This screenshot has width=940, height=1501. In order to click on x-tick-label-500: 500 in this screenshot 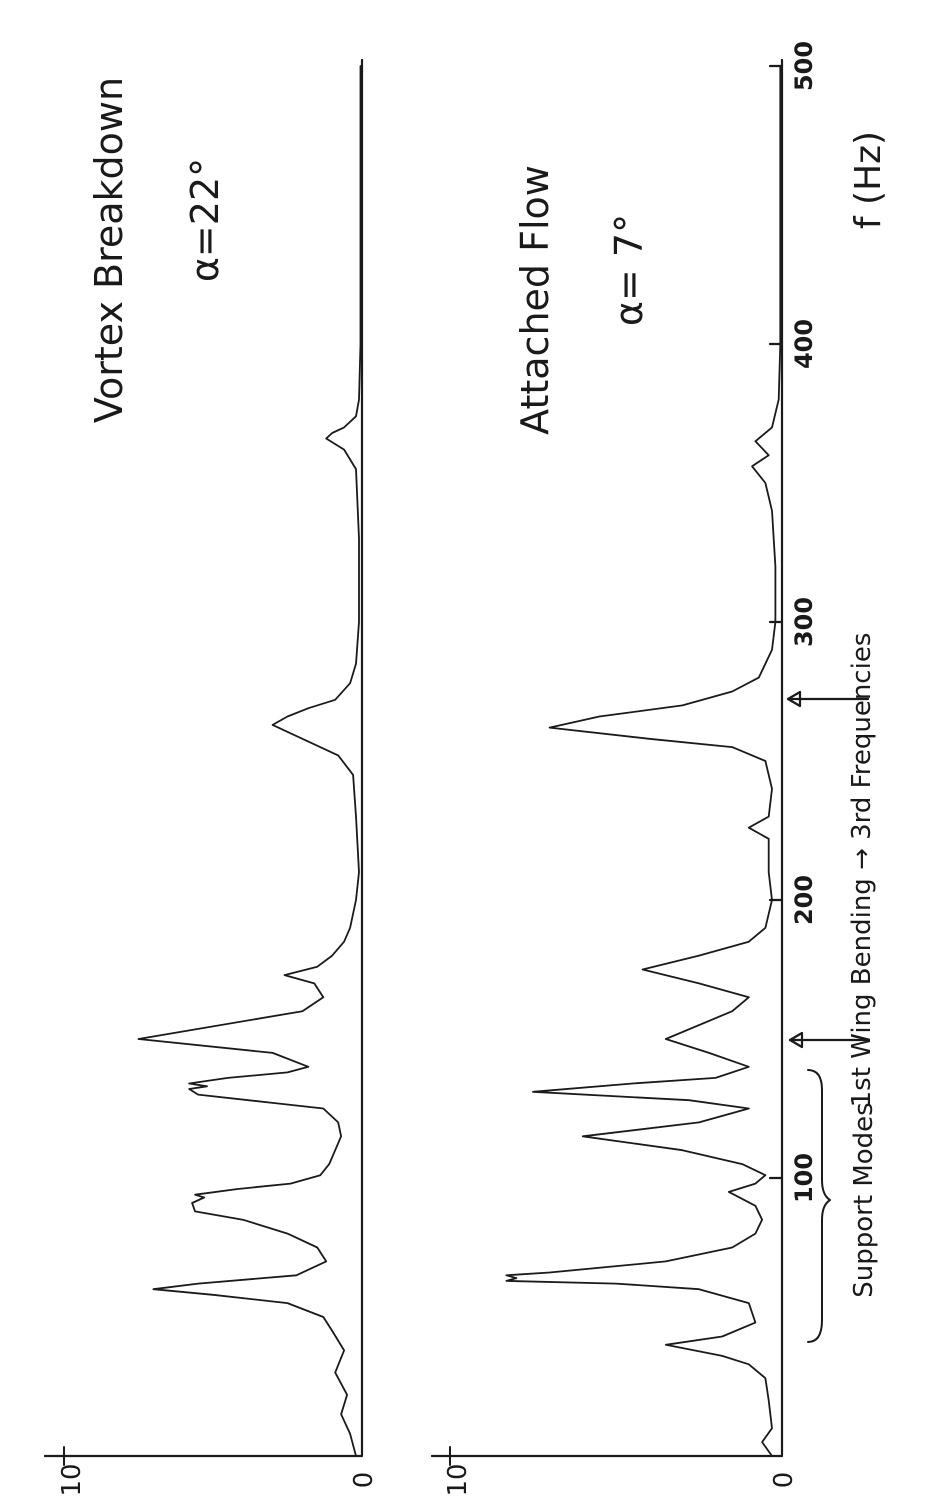, I will do `click(804, 66)`.